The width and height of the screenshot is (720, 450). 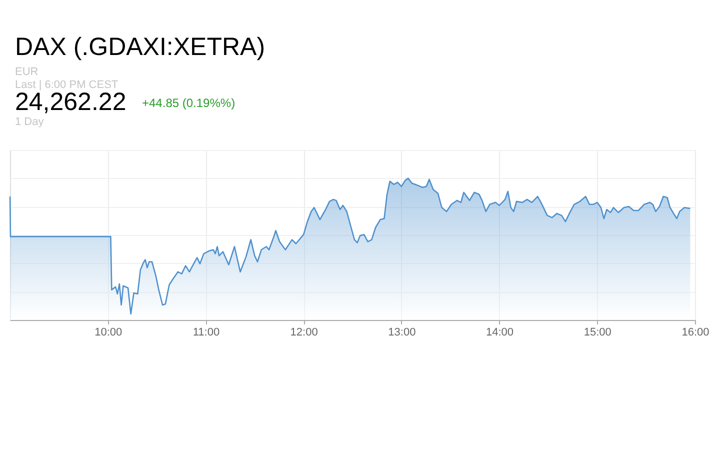 What do you see at coordinates (70, 102) in the screenshot?
I see `text: 24,262.22` at bounding box center [70, 102].